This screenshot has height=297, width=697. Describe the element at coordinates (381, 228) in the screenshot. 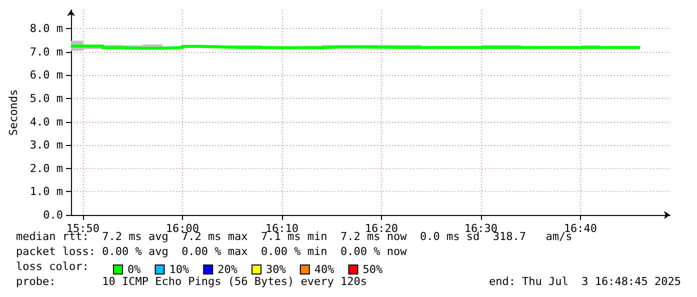

I see `x-tick-label: 16:20` at that location.